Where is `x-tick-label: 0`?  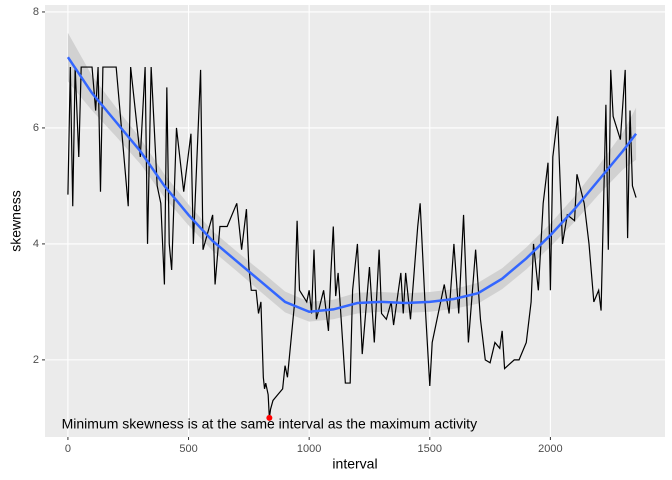
x-tick-label: 0 is located at coordinates (68, 449).